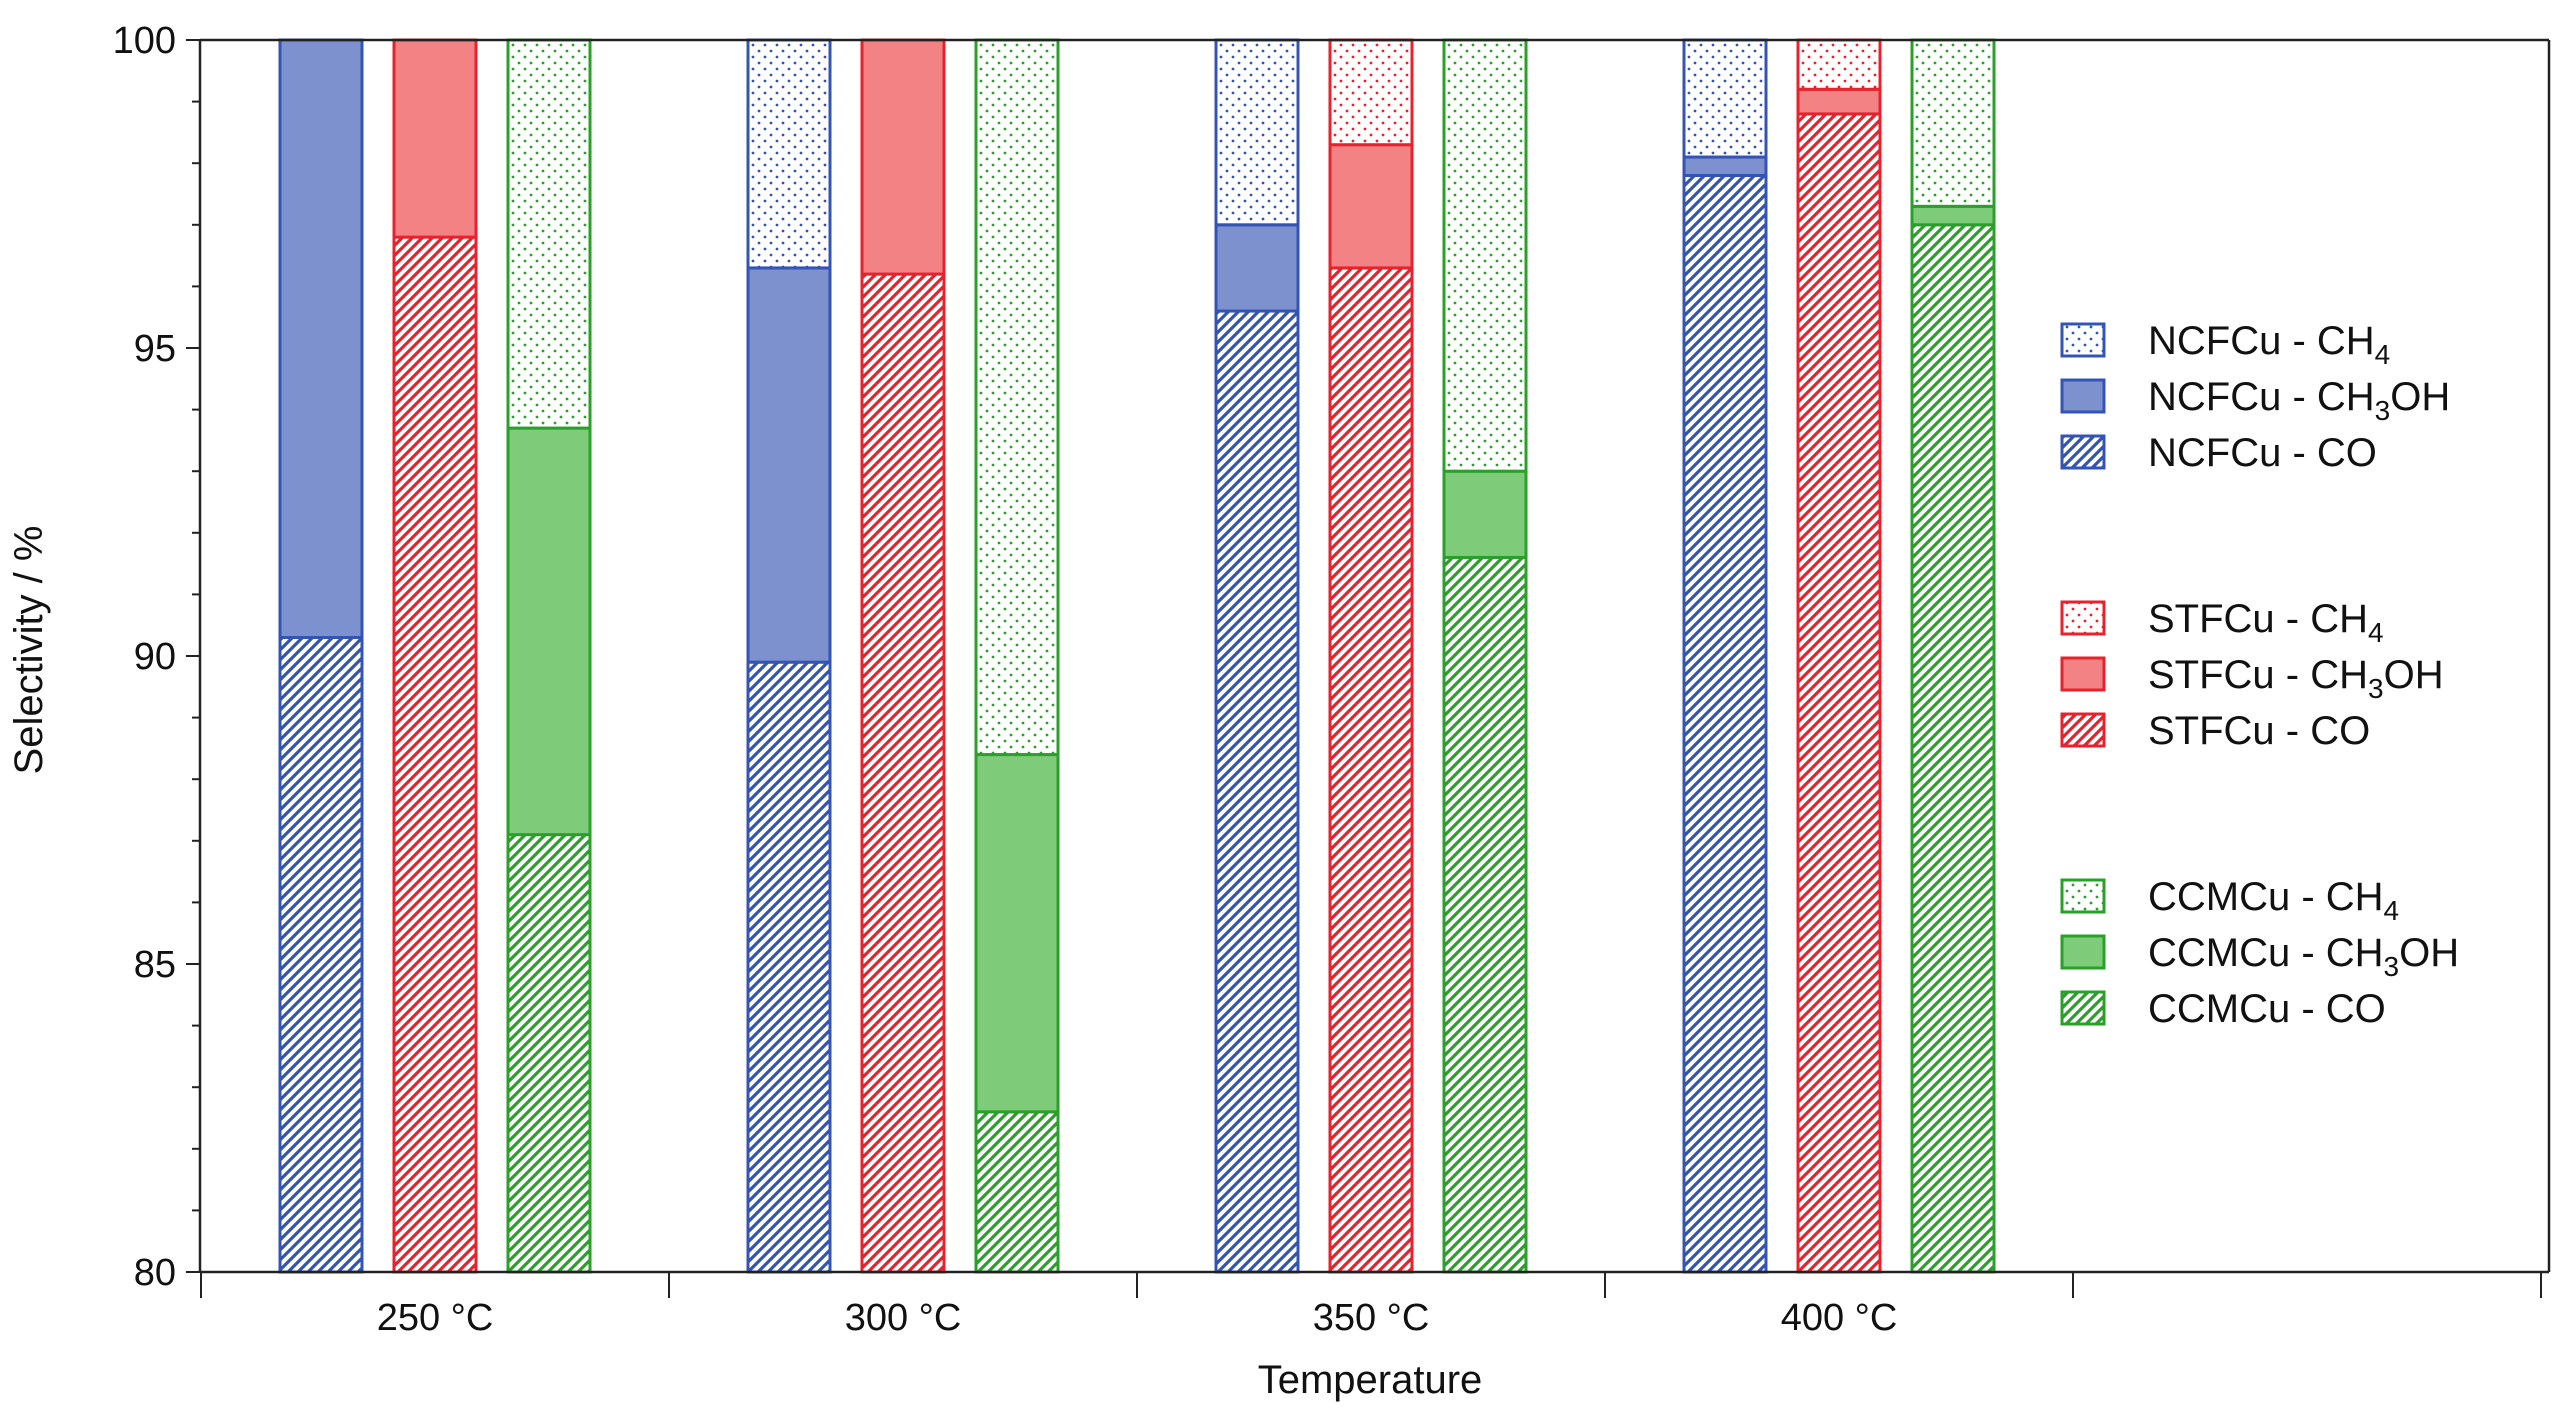 This screenshot has height=1424, width=2567. What do you see at coordinates (2273, 900) in the screenshot?
I see `legend-label-ccmcu-ch4: CCMCu - CH4` at bounding box center [2273, 900].